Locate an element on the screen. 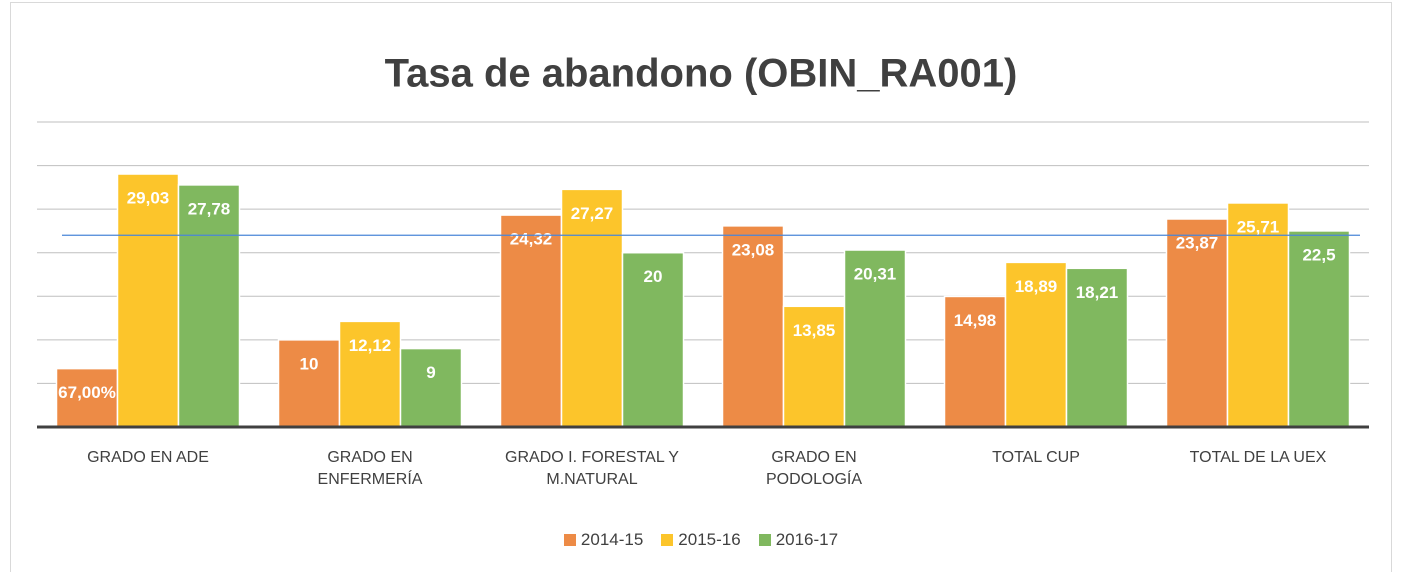  legend: 2014-15 2015-16 2016-17 is located at coordinates (701, 540).